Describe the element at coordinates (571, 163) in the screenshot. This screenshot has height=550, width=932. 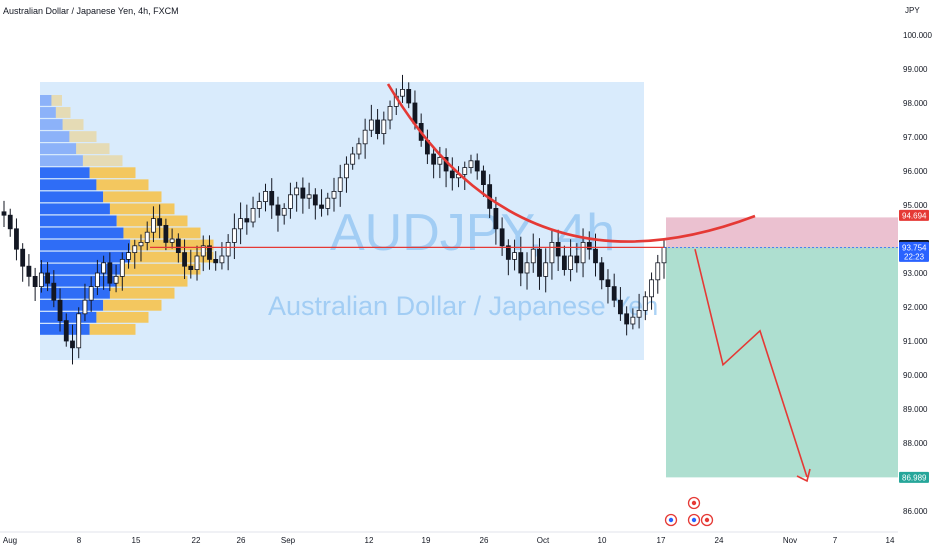
I see `rounding-top-arc` at that location.